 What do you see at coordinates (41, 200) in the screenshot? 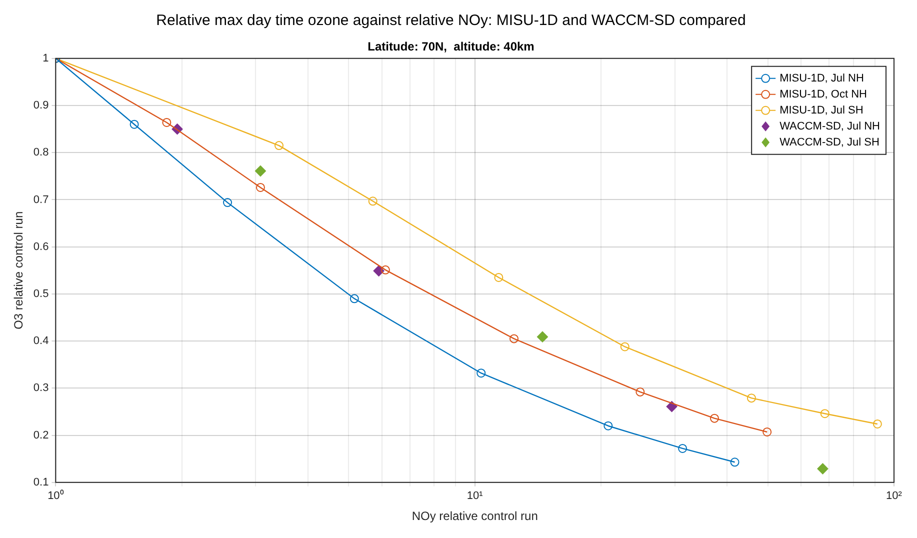
I see `y-tick-label: 0.7` at bounding box center [41, 200].